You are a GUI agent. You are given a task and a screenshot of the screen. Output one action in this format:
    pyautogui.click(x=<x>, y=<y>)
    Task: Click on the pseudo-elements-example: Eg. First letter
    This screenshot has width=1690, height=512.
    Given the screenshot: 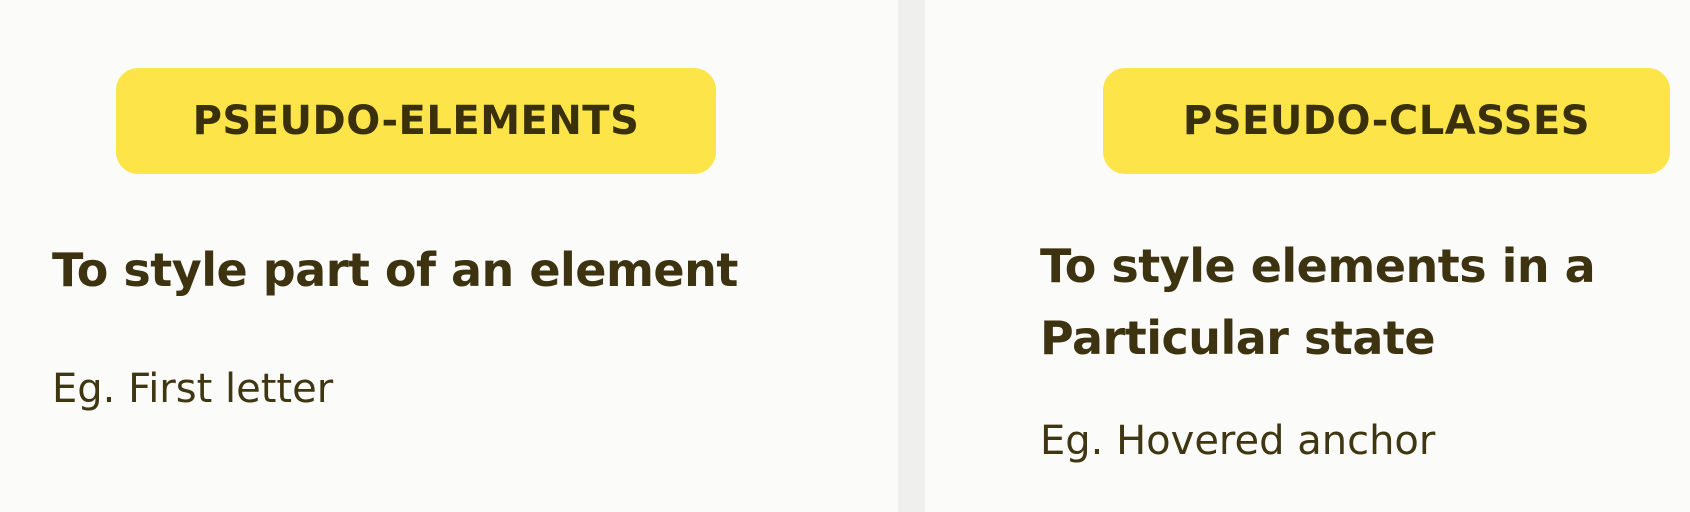 What is the action you would take?
    pyautogui.click(x=193, y=389)
    